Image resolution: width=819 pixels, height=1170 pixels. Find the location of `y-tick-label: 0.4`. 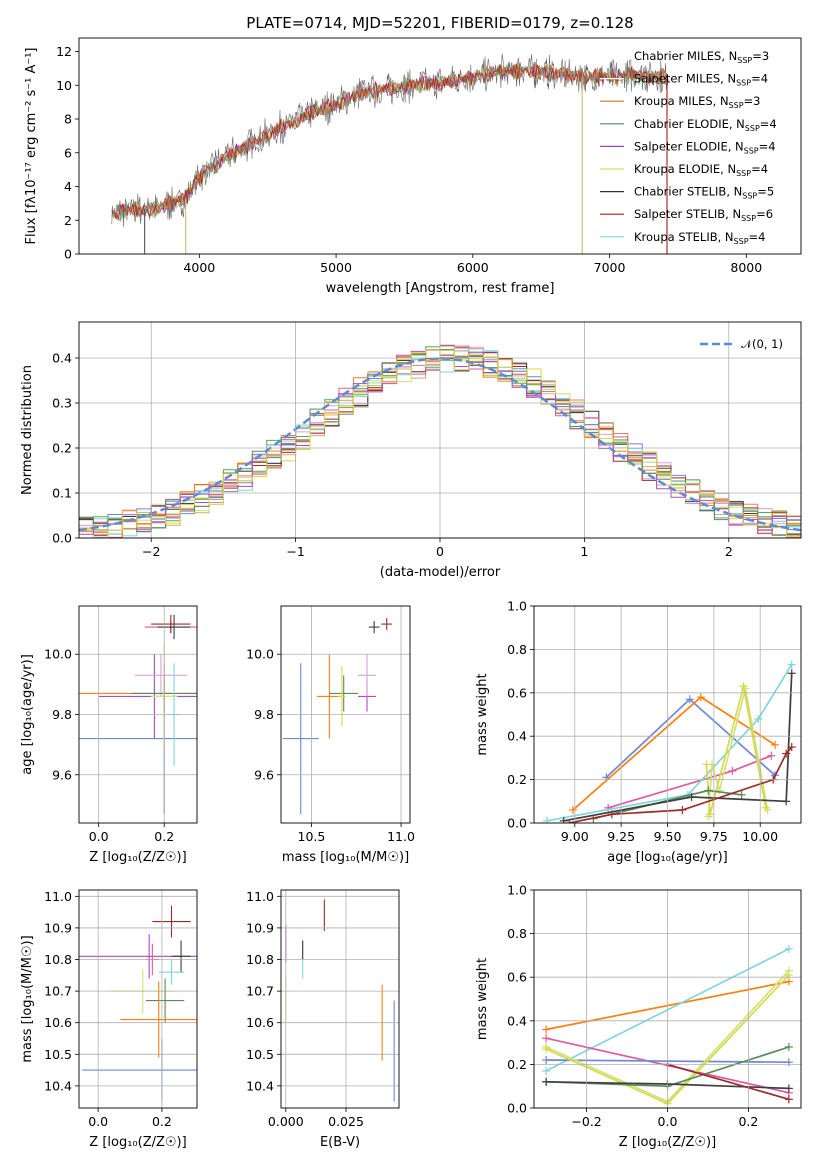

y-tick-label: 0.4 is located at coordinates (517, 736).